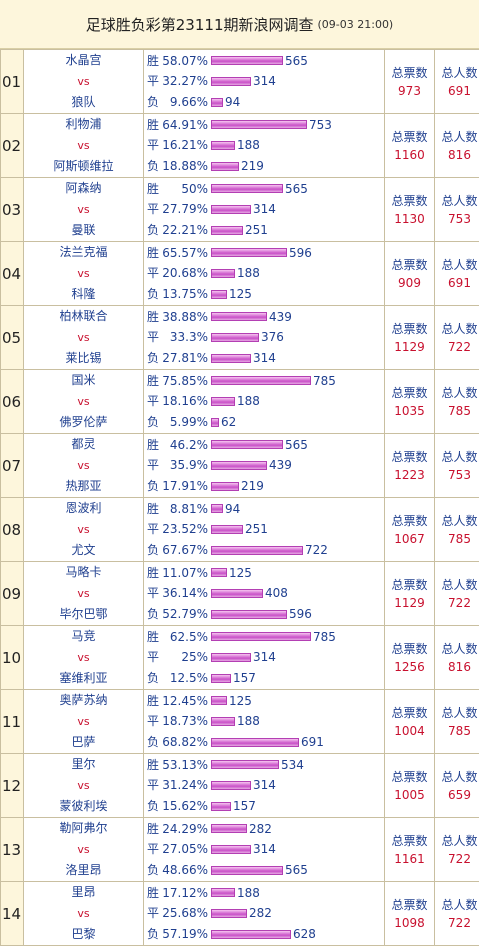 The image size is (479, 946). Describe the element at coordinates (83, 572) in the screenshot. I see `home-team: 马略卡` at that location.